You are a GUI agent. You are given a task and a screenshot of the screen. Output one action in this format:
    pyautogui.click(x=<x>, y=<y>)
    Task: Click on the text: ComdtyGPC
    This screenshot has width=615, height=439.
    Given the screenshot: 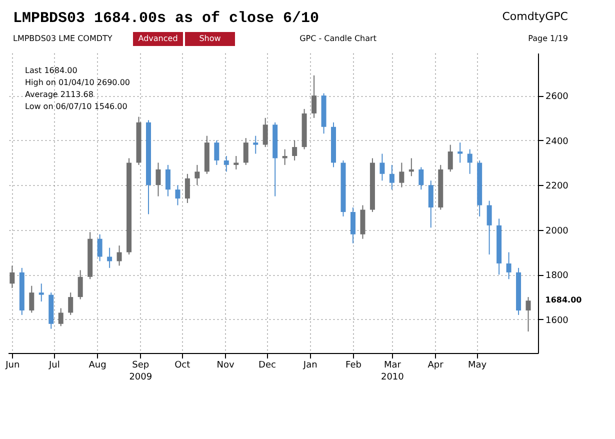 What is the action you would take?
    pyautogui.click(x=535, y=16)
    